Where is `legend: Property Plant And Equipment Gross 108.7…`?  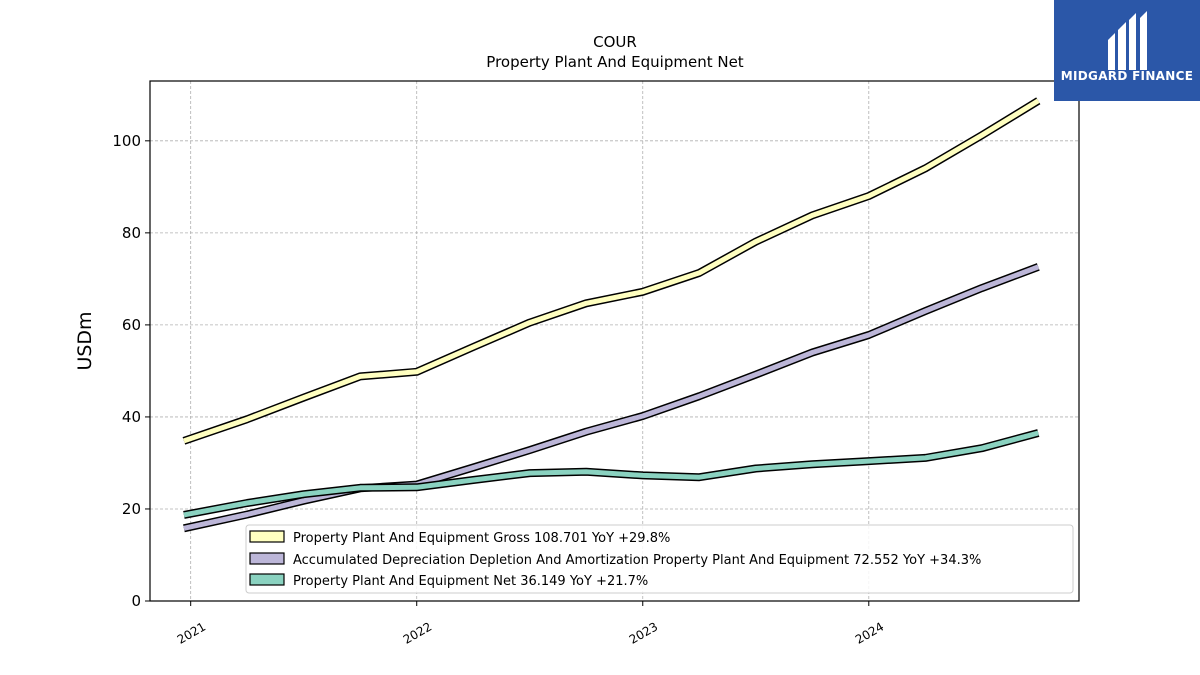 legend: Property Plant And Equipment Gross 108.7… is located at coordinates (659, 559).